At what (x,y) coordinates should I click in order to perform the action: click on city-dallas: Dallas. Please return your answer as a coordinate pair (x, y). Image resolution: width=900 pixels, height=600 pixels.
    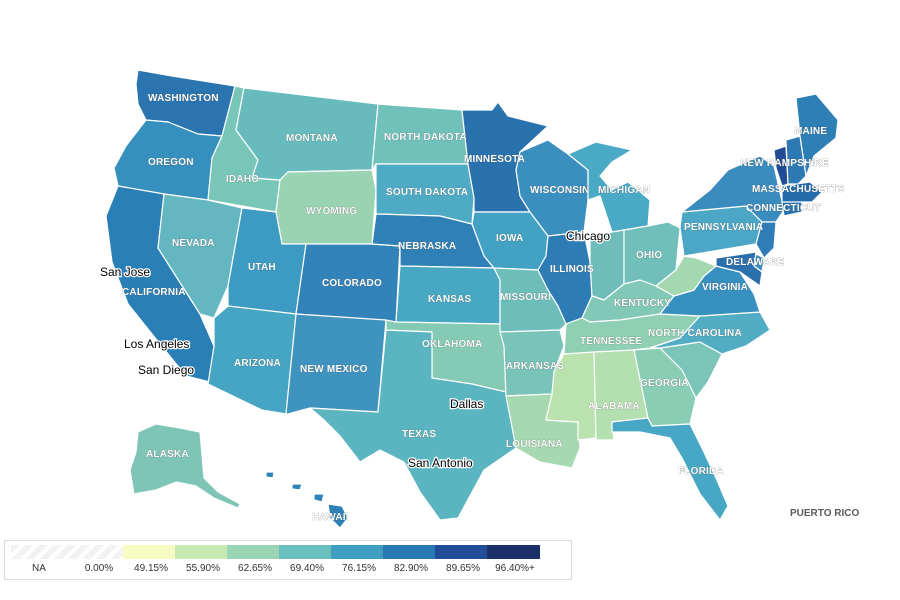
    Looking at the image, I should click on (466, 404).